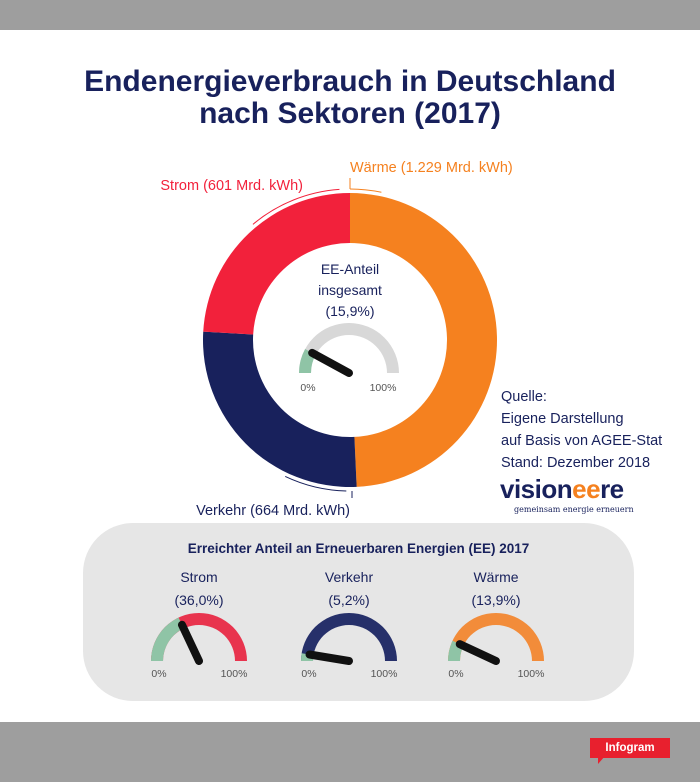  What do you see at coordinates (586, 489) in the screenshot?
I see `logo-part-2: ee` at bounding box center [586, 489].